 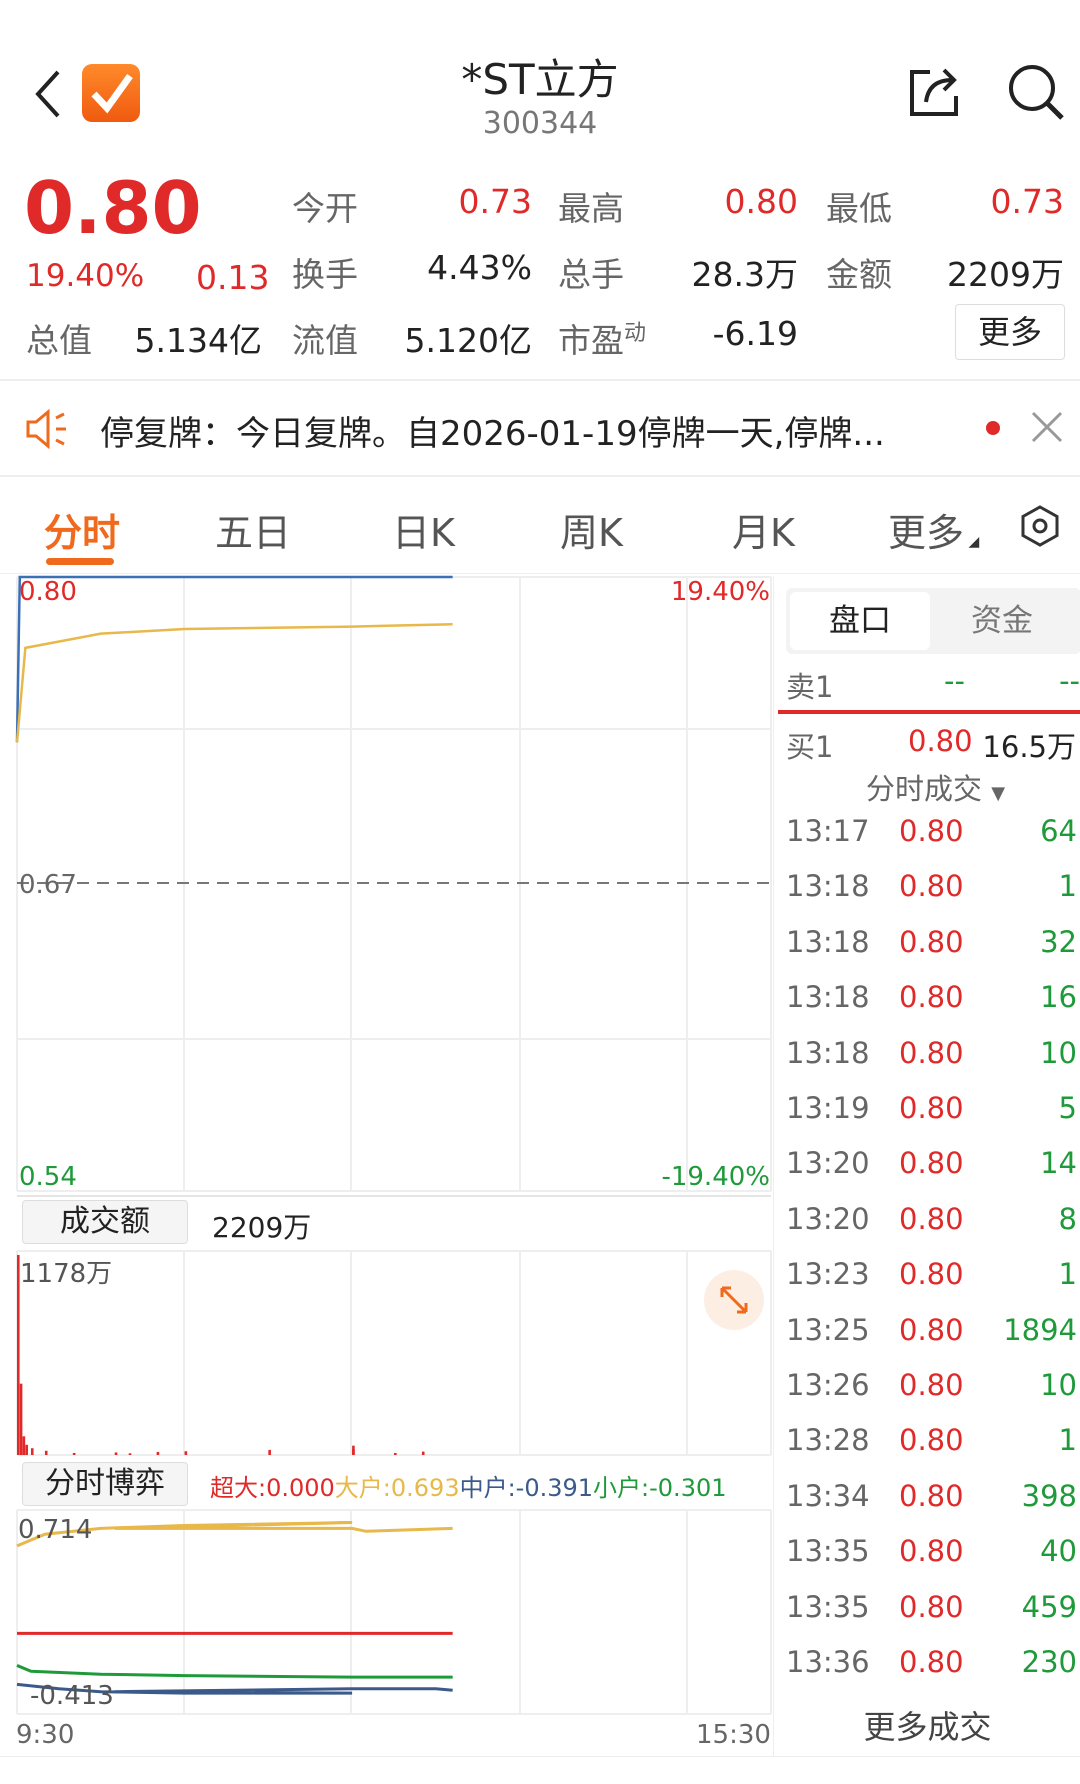 I want to click on tick-row: 13:18 0.80 1, so click(x=927, y=889).